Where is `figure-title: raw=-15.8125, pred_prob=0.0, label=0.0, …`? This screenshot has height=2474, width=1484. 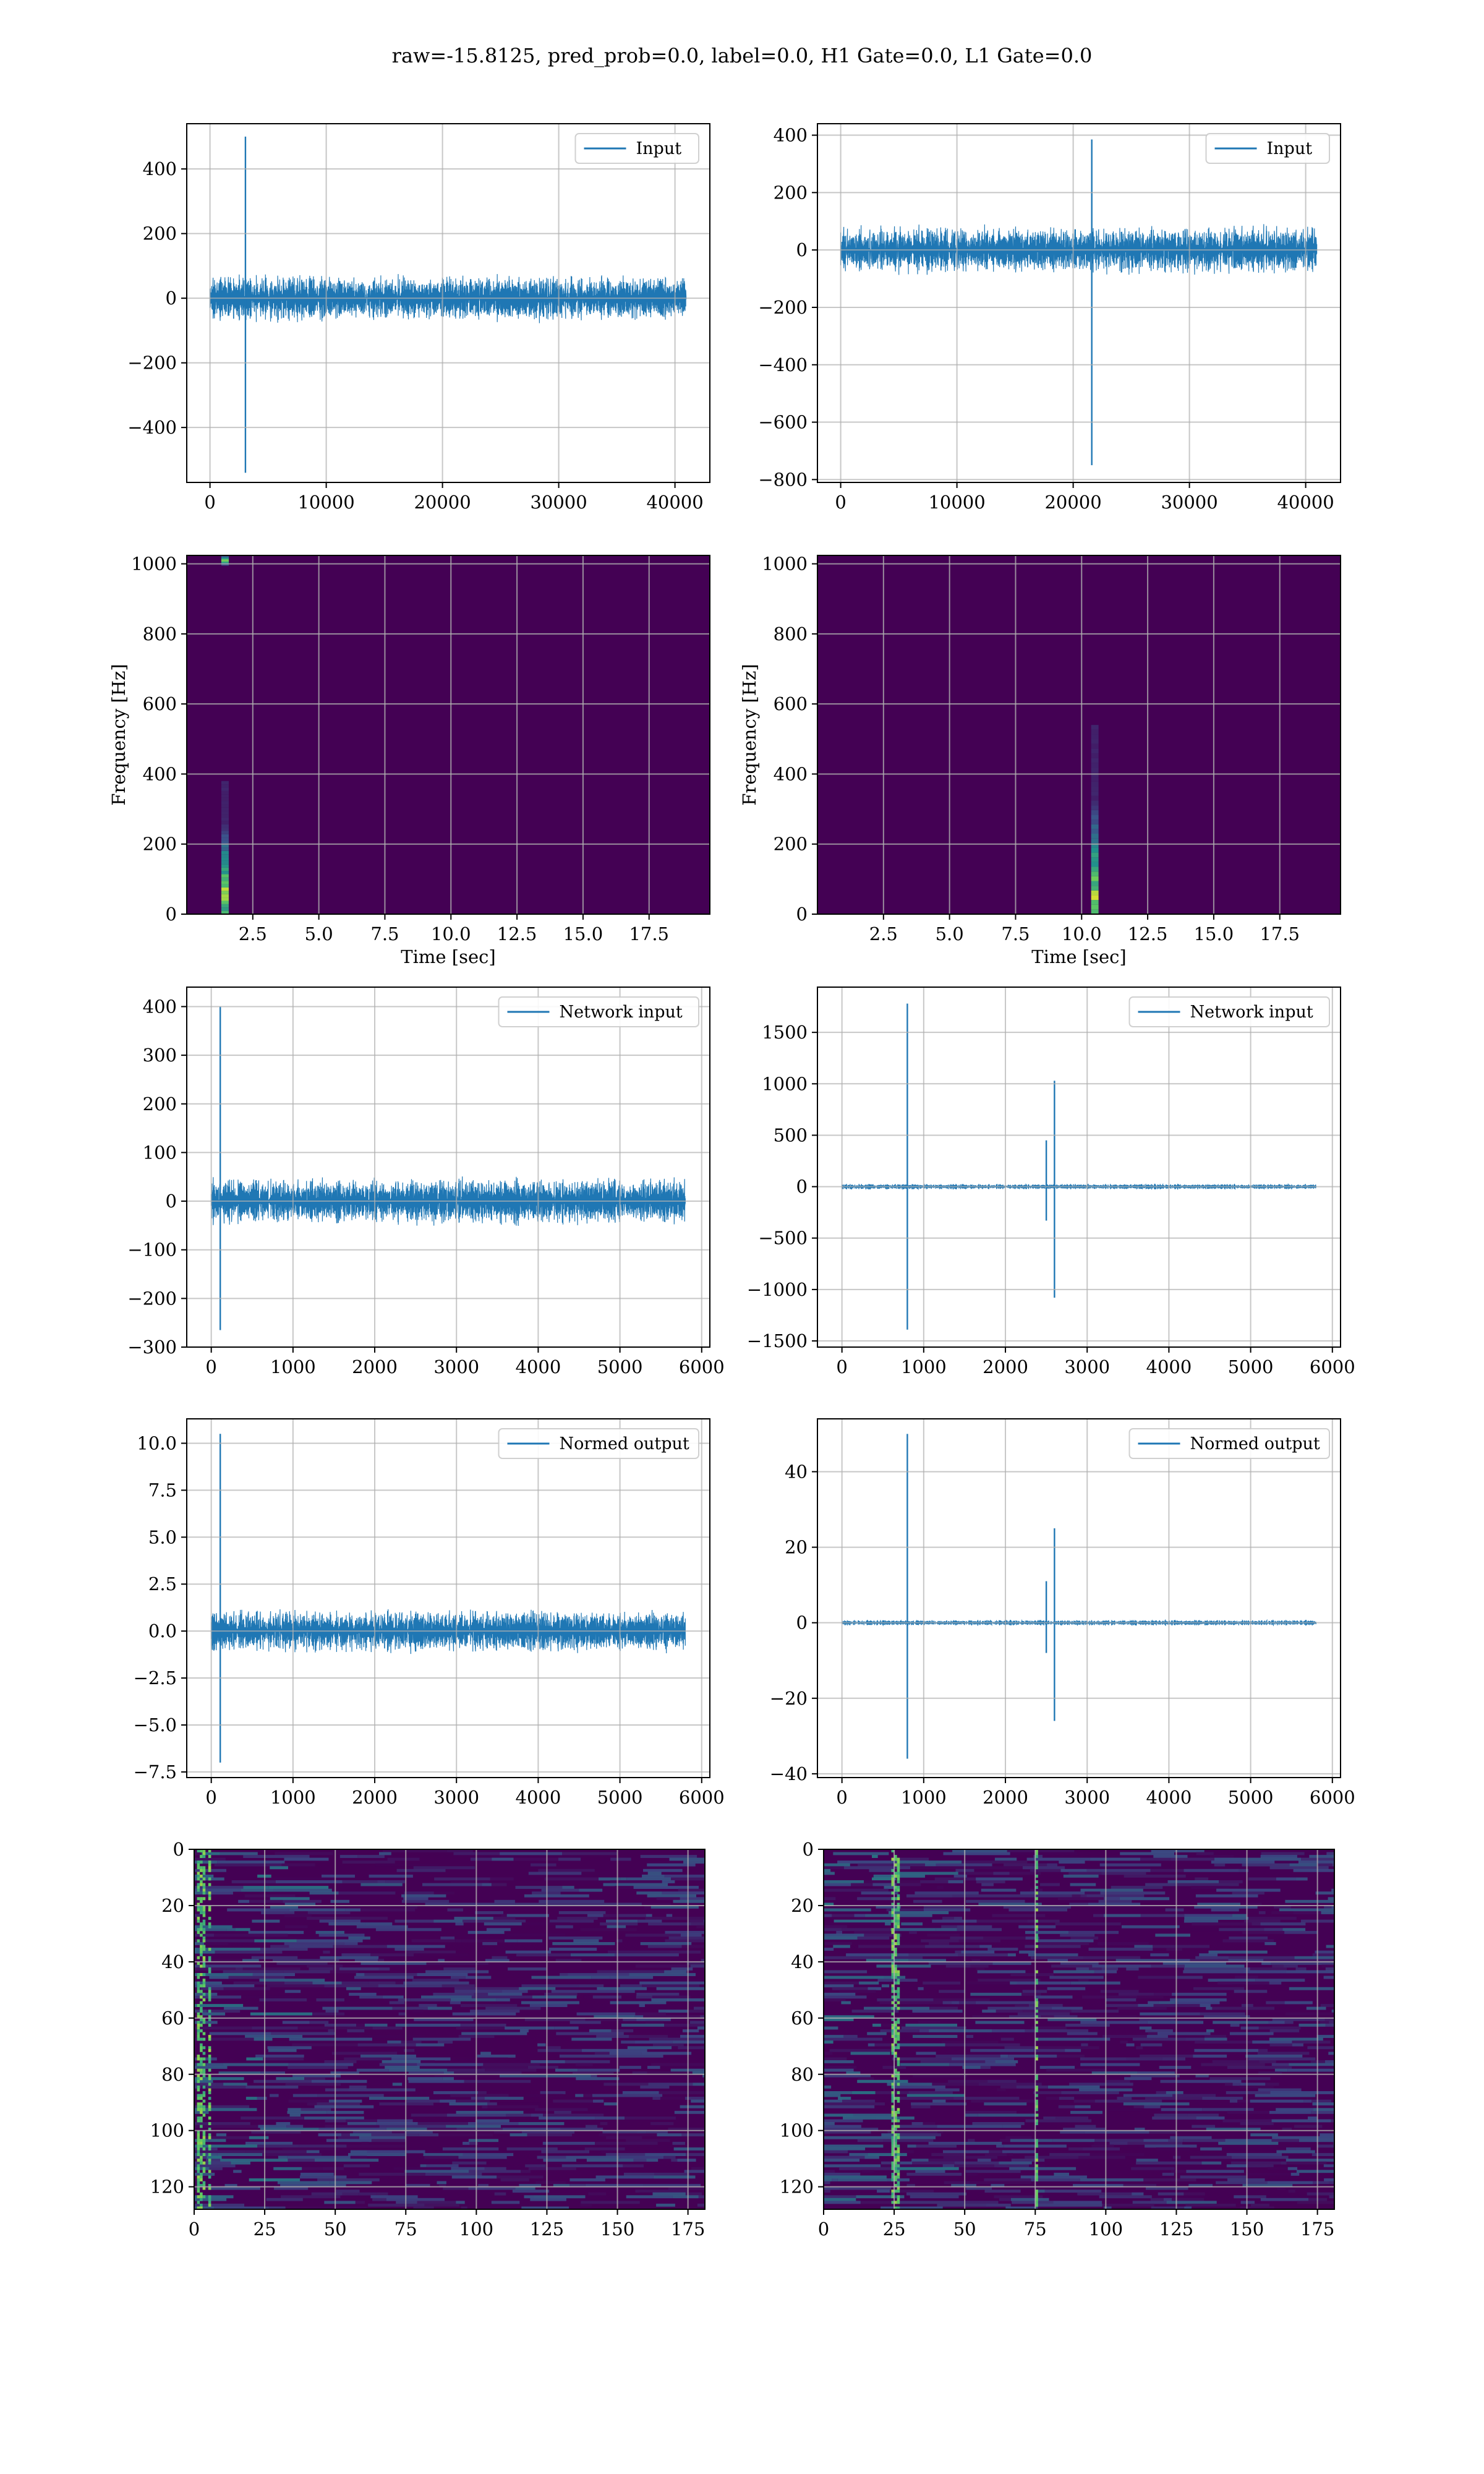
figure-title: raw=-15.8125, pred_prob=0.0, label=0.0, … is located at coordinates (742, 55).